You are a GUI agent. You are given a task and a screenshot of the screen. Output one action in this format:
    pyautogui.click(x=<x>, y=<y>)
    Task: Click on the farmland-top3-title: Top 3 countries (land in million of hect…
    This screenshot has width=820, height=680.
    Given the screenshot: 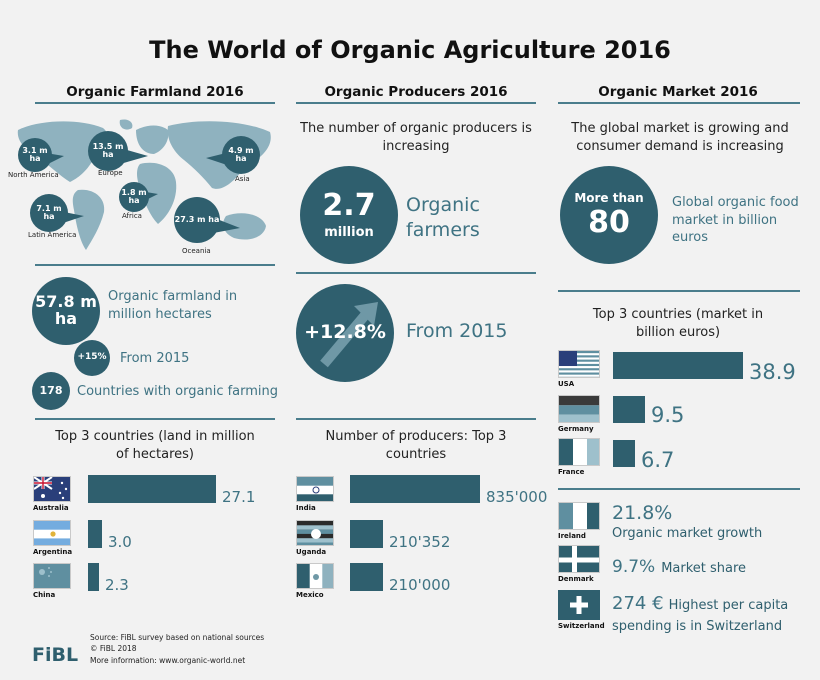 What is the action you would take?
    pyautogui.click(x=155, y=445)
    